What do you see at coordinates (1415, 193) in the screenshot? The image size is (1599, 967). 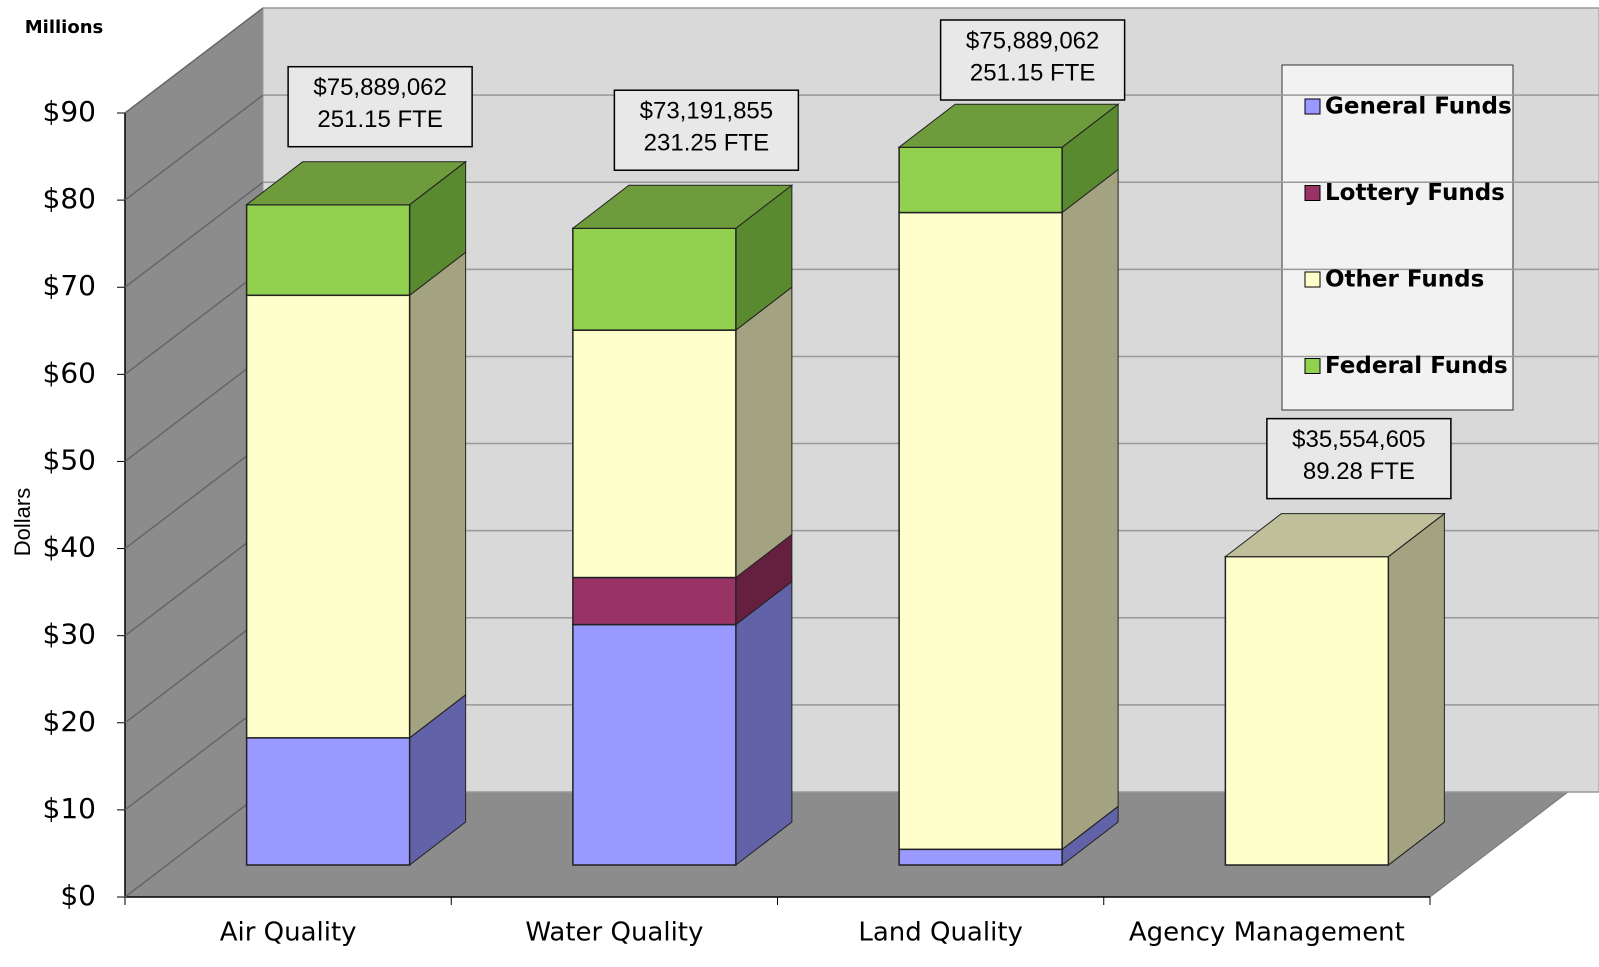 I see `legend-label: Lottery Funds` at bounding box center [1415, 193].